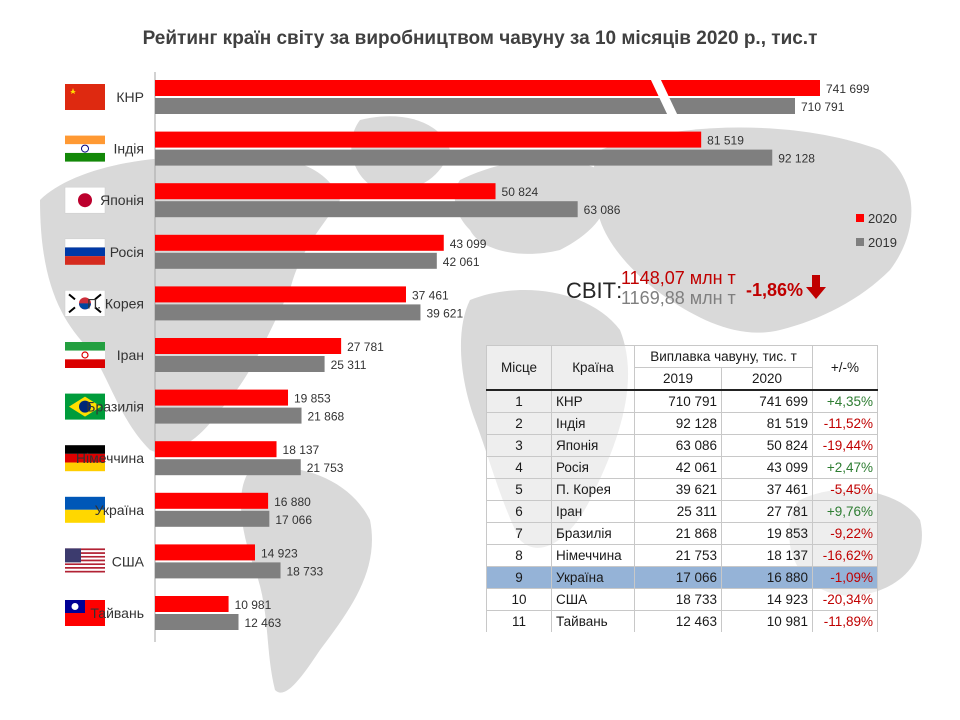 The height and width of the screenshot is (720, 960). What do you see at coordinates (305, 571) in the screenshot?
I see `data-label-2019: 18 733` at bounding box center [305, 571].